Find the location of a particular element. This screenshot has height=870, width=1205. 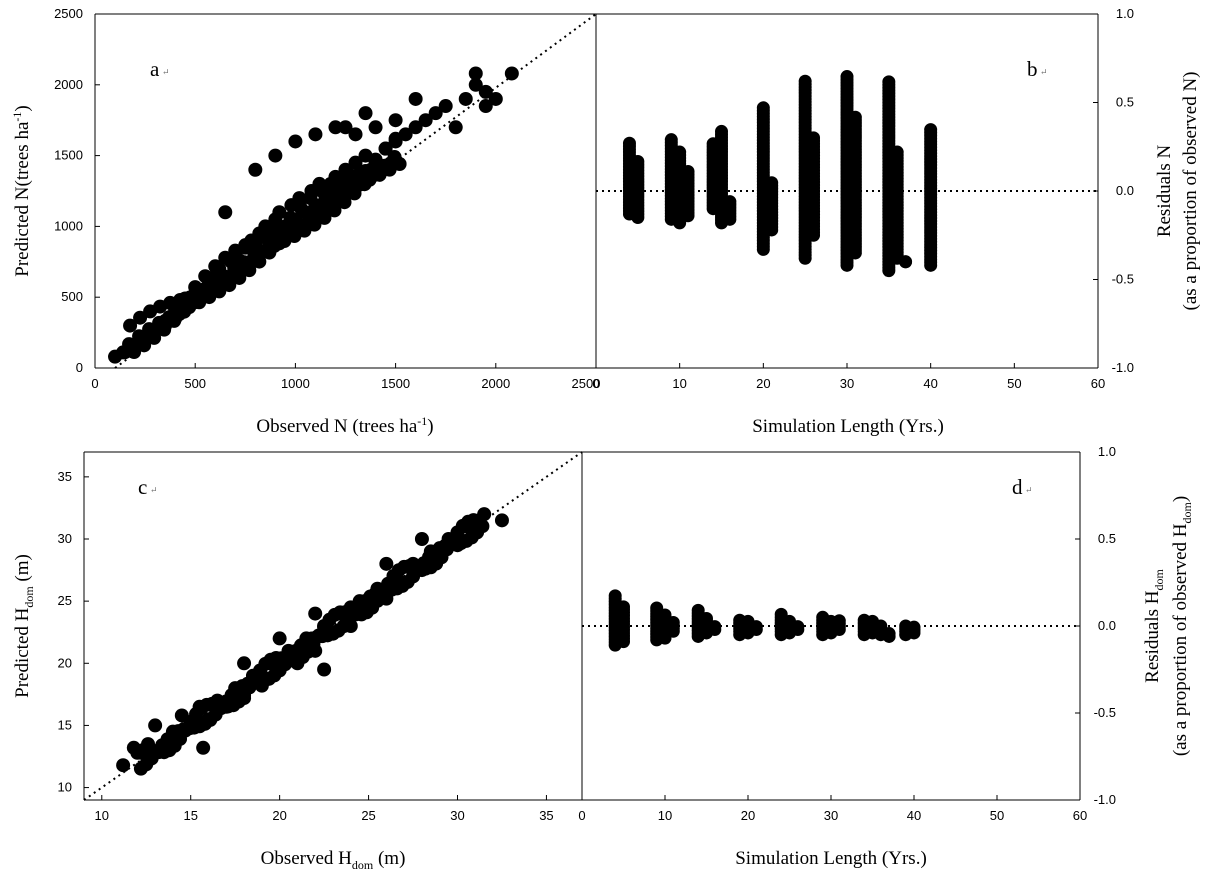

panel-d-x-ticks: 0 10 20 30 40 50 60 is located at coordinates (832, 809).